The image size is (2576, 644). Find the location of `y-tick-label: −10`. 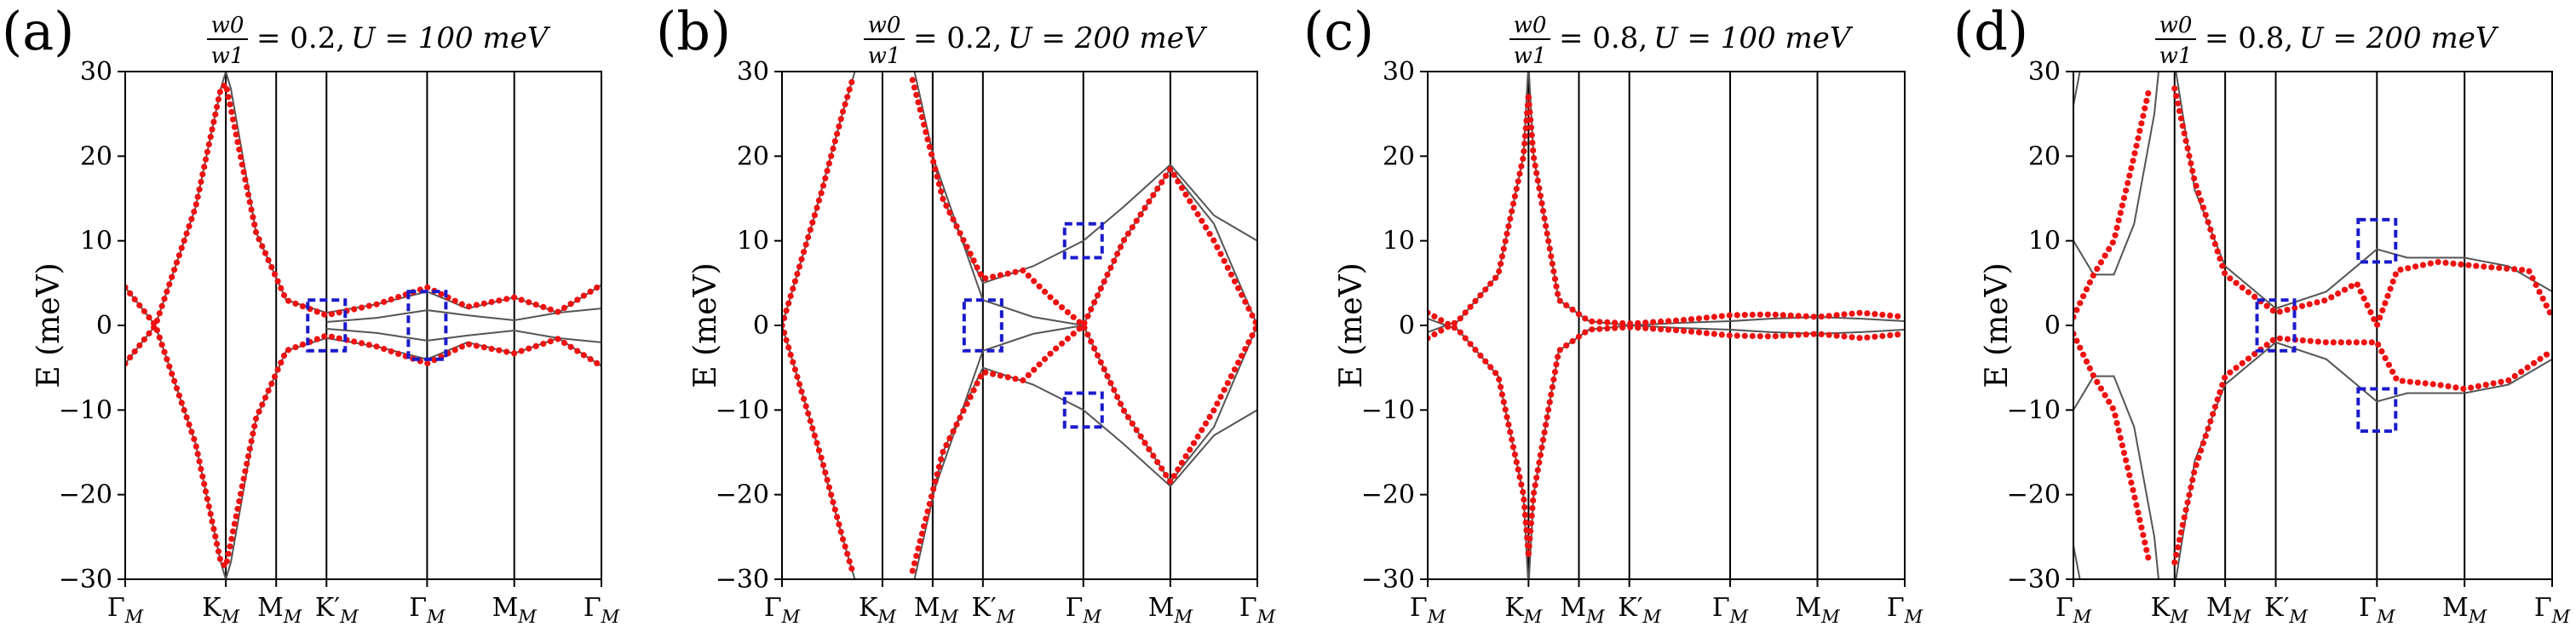

y-tick-label: −10 is located at coordinates (2034, 410).